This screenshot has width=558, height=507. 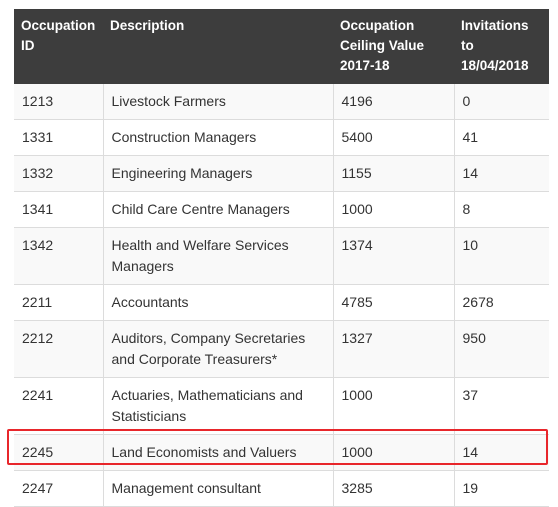 I want to click on table-row: 1331 Construction Managers 5400 41, so click(x=281, y=137).